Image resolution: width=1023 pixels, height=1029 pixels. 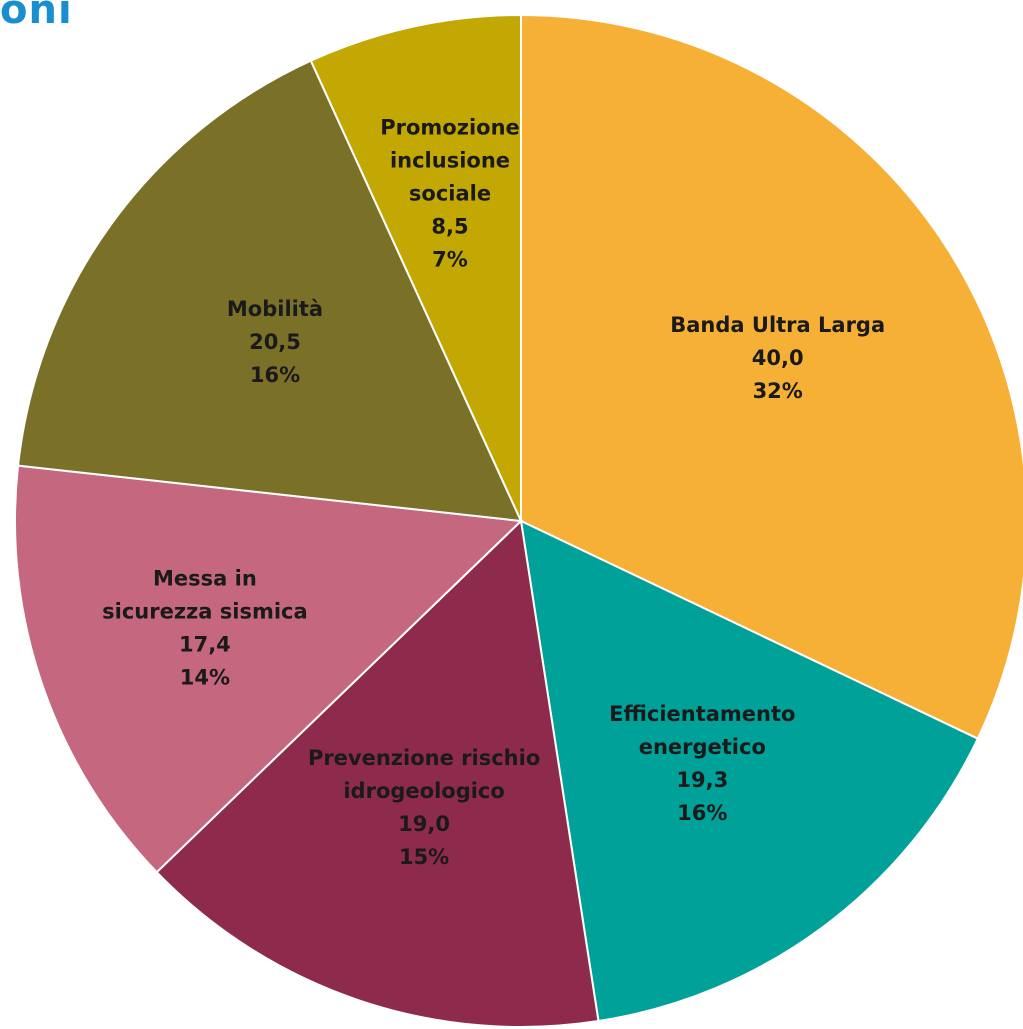 I want to click on slice-name-label: sociale, so click(x=450, y=194).